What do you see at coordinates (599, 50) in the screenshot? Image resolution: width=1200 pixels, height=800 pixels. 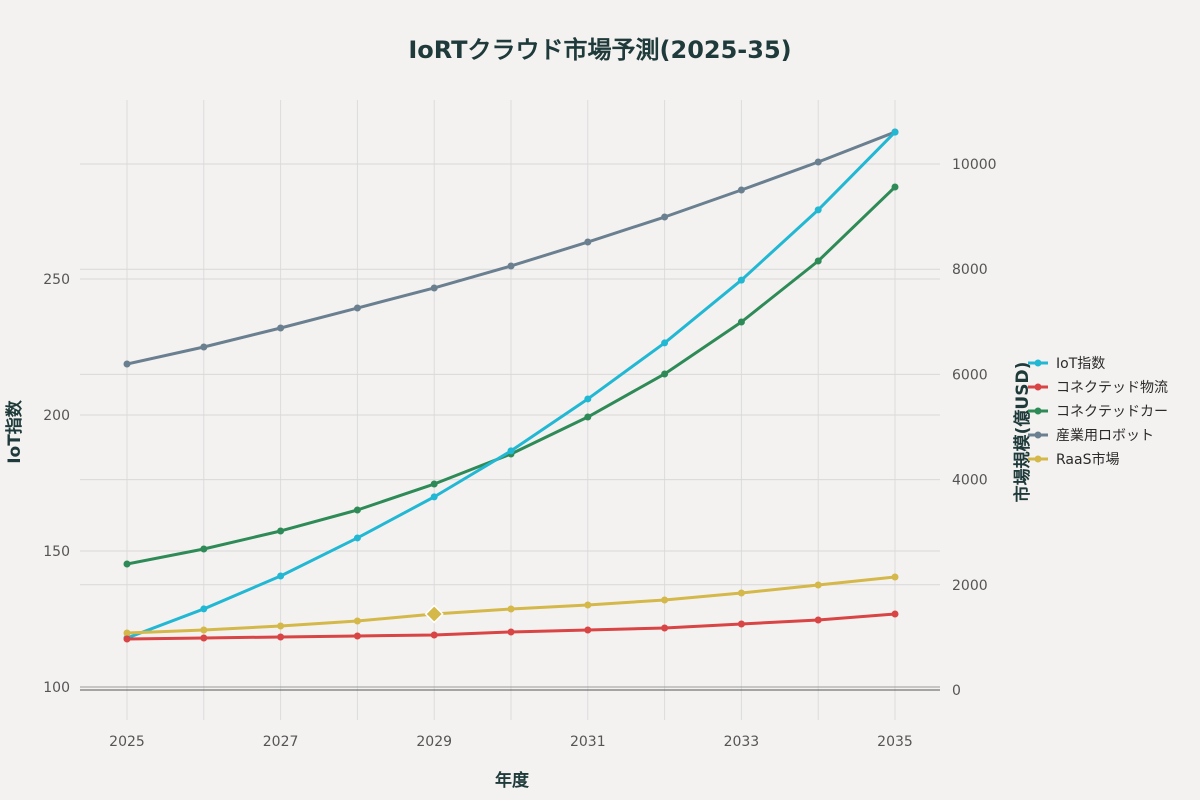 I see `chart-title: IoRTクラウド市場予測(2025-35)` at bounding box center [599, 50].